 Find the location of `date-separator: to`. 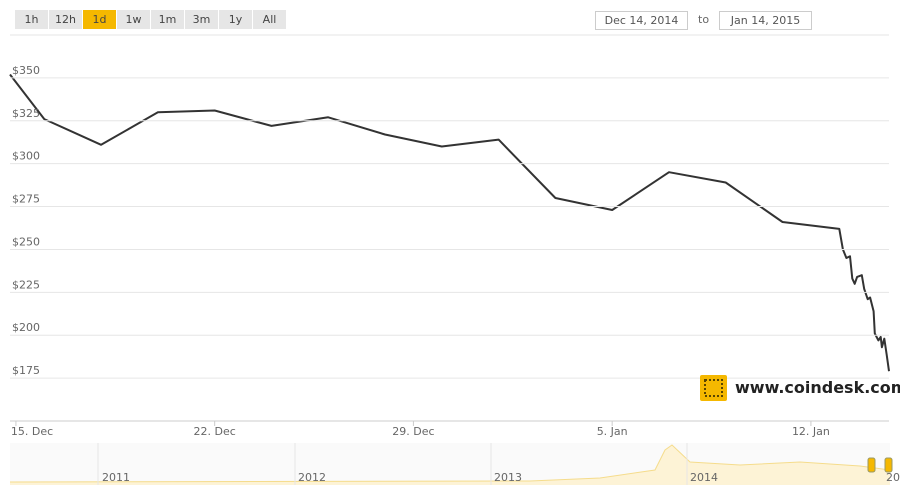

date-separator: to is located at coordinates (704, 19).